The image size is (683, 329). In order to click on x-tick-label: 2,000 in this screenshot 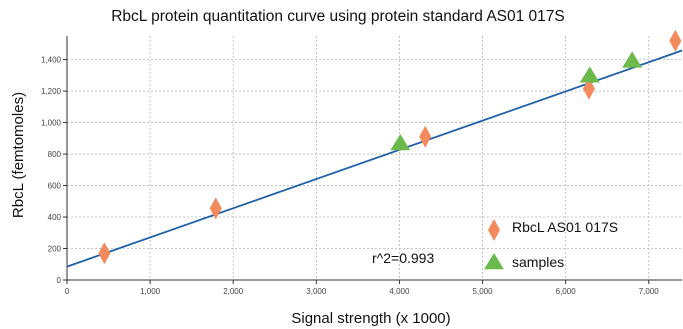, I will do `click(233, 291)`.